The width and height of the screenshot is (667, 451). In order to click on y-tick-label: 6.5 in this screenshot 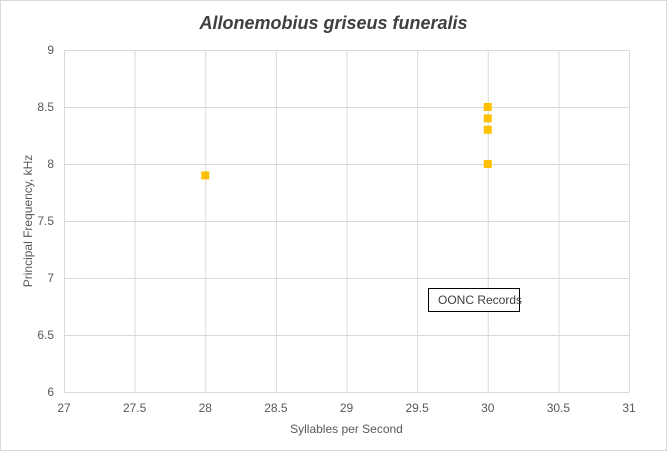, I will do `click(45, 335)`.